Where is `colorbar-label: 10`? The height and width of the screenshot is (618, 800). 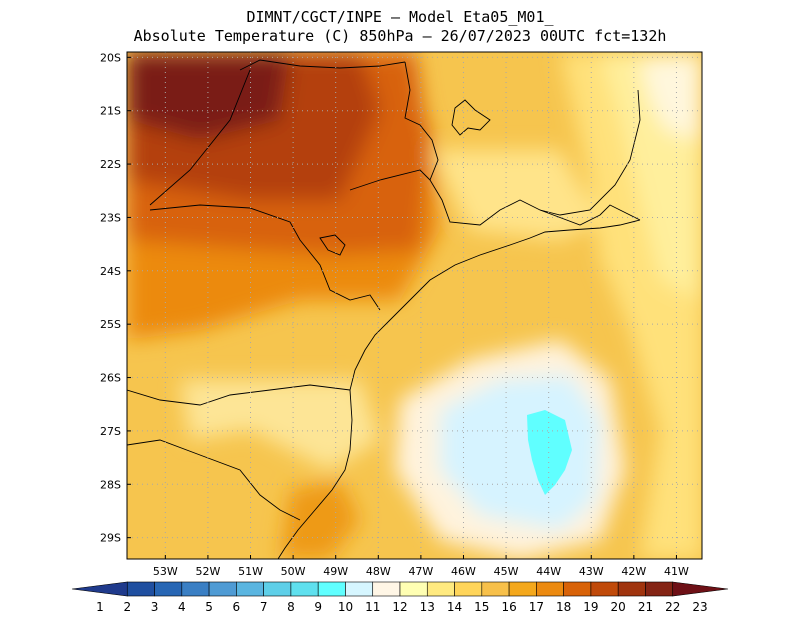
colorbar-label: 10 is located at coordinates (345, 607).